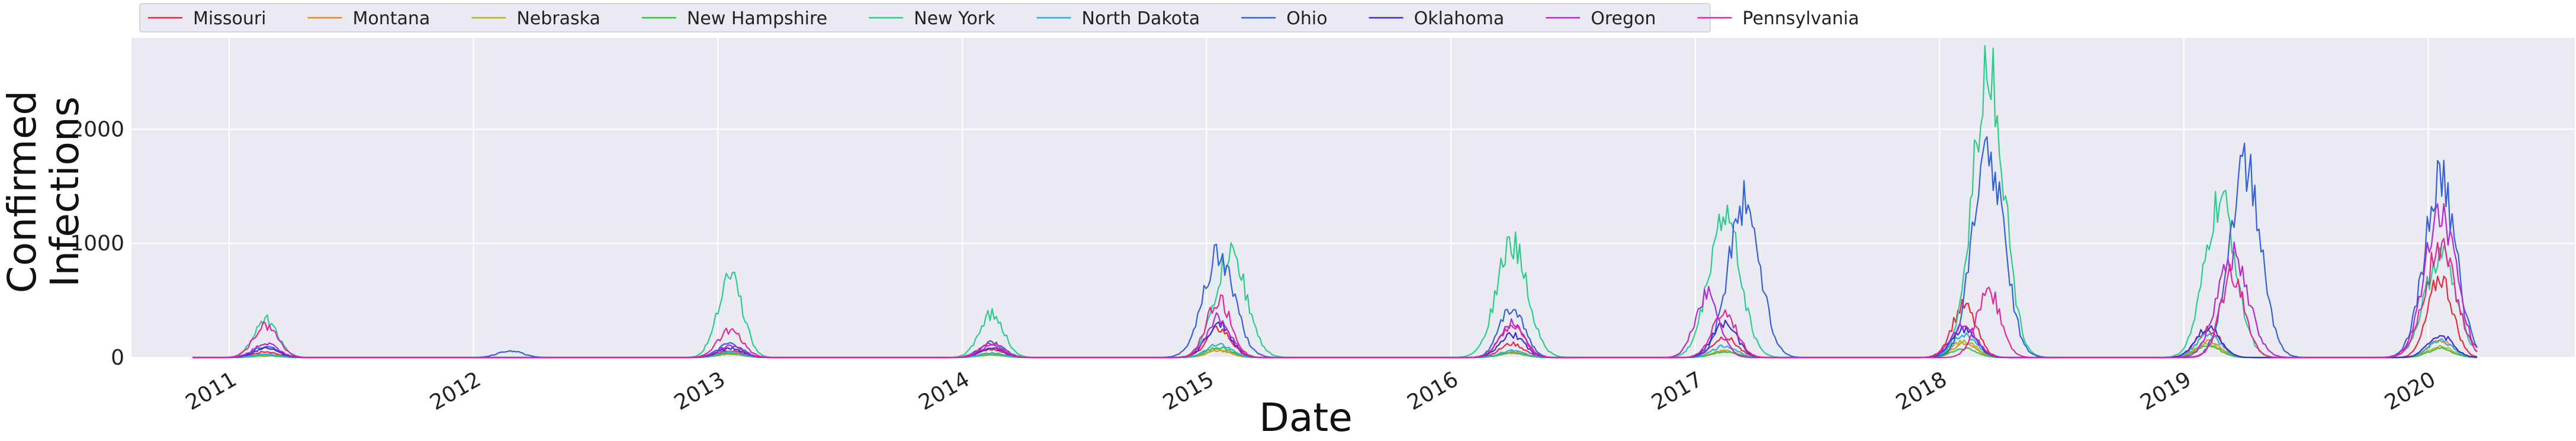 The height and width of the screenshot is (441, 2576). I want to click on y-axis-title-line: Infections, so click(65, 191).